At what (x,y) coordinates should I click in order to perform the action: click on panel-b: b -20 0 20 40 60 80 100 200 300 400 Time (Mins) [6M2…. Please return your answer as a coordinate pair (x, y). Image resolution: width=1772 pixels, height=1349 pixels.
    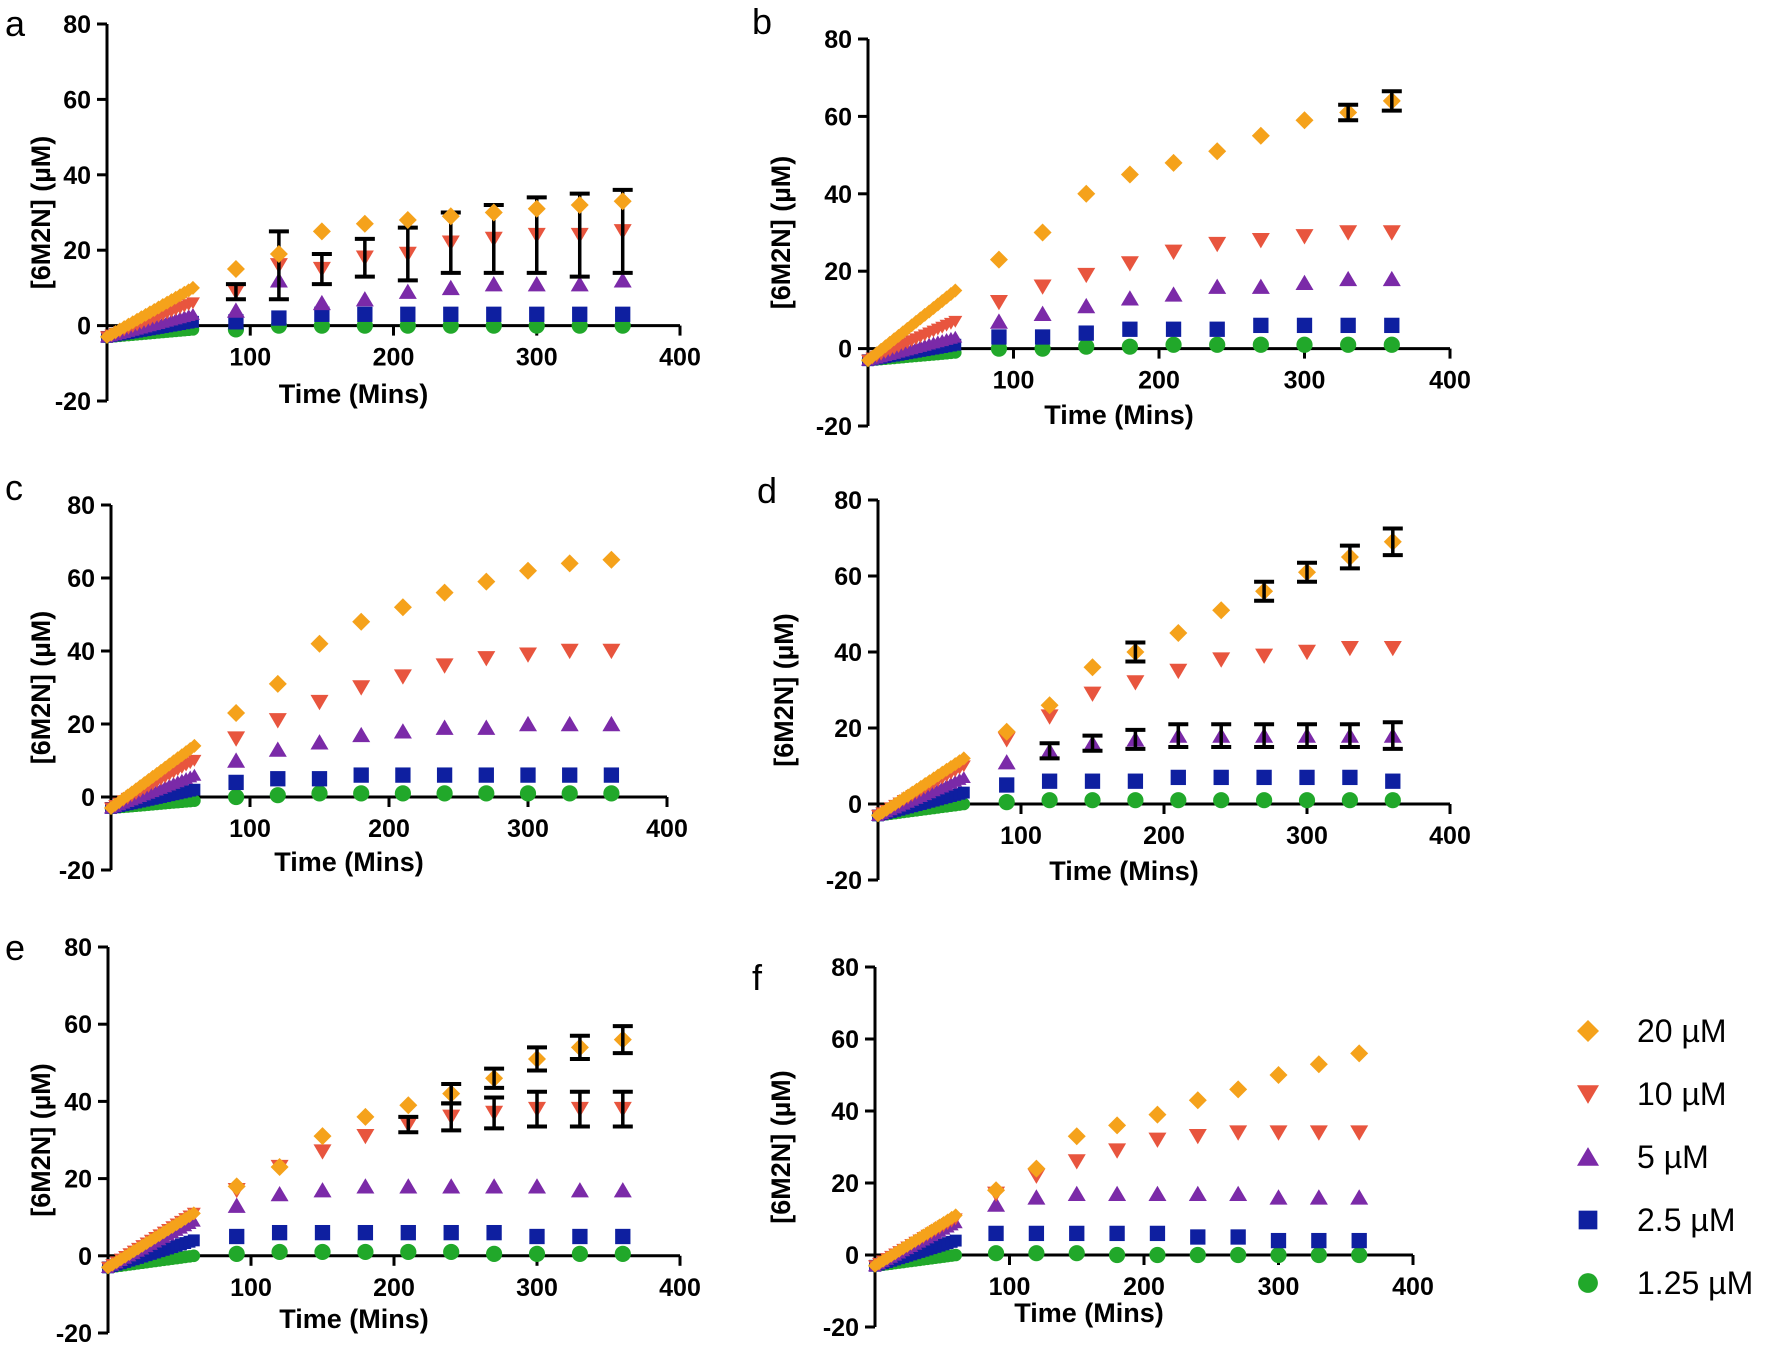
    Looking at the image, I should click on (1111, 221).